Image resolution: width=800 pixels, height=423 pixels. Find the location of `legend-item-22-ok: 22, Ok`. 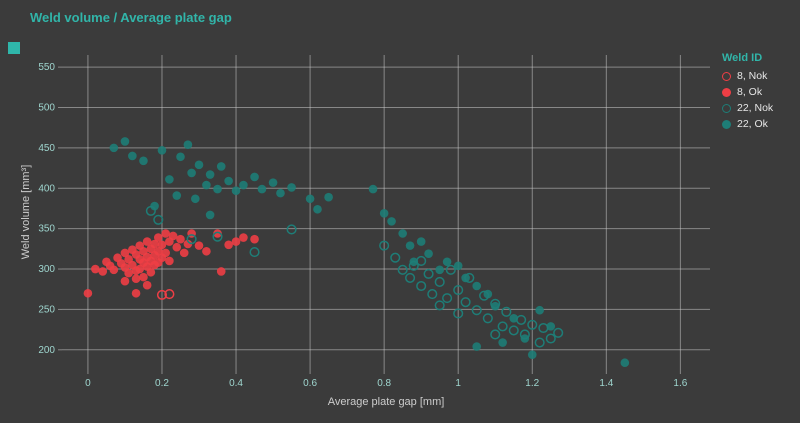

legend-item-22-ok: 22, Ok is located at coordinates (758, 124).